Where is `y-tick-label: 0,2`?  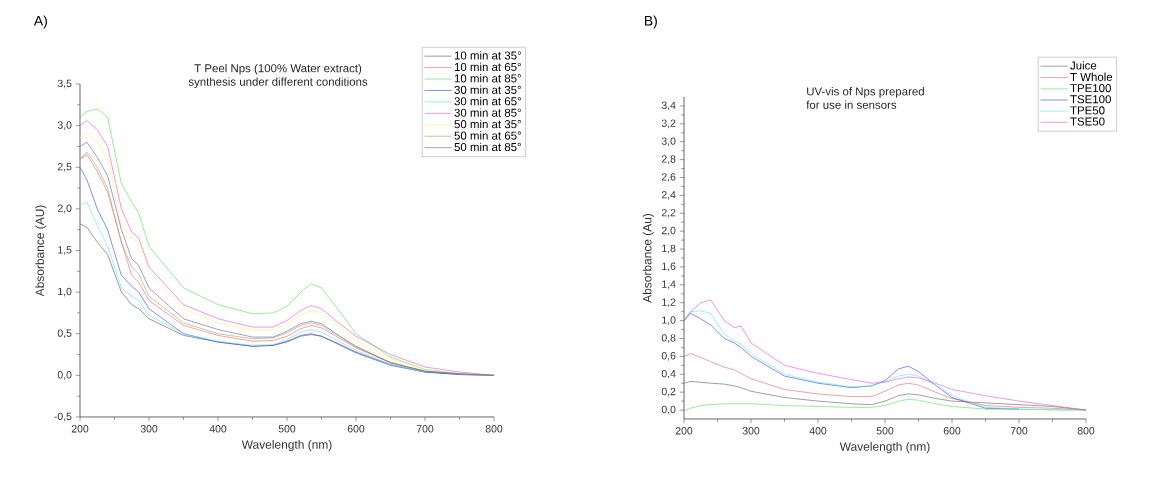
y-tick-label: 0,2 is located at coordinates (668, 392).